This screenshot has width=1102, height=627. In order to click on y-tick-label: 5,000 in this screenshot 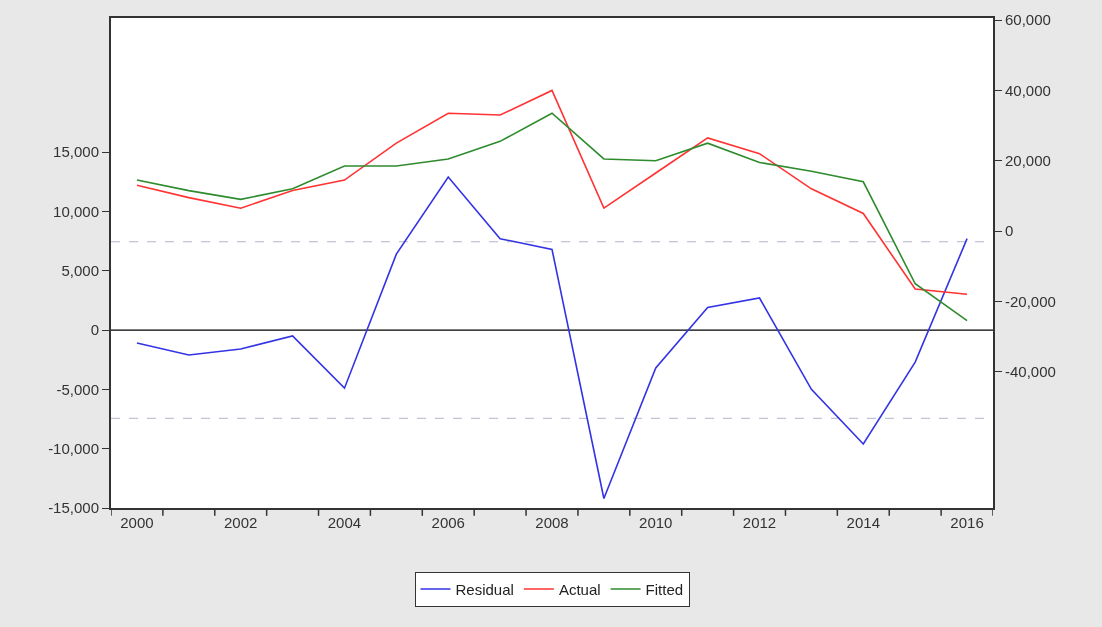, I will do `click(80, 270)`.